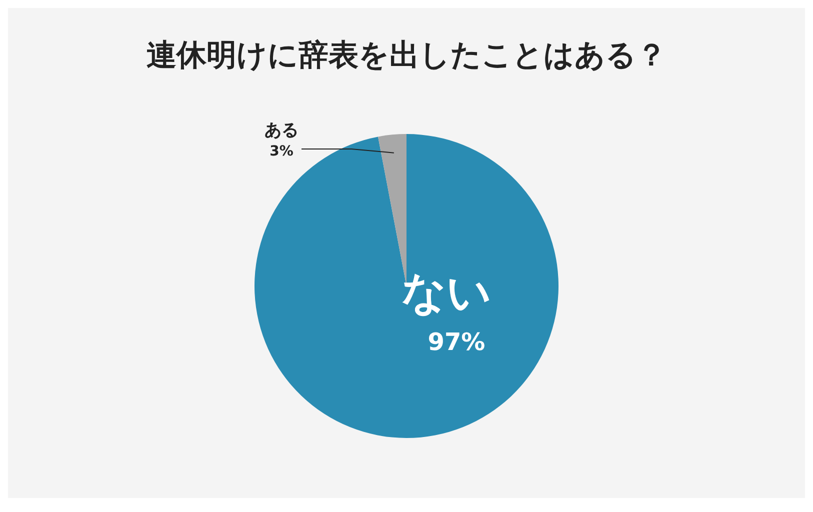 The image size is (813, 512). What do you see at coordinates (281, 130) in the screenshot?
I see `slice-label: ある` at bounding box center [281, 130].